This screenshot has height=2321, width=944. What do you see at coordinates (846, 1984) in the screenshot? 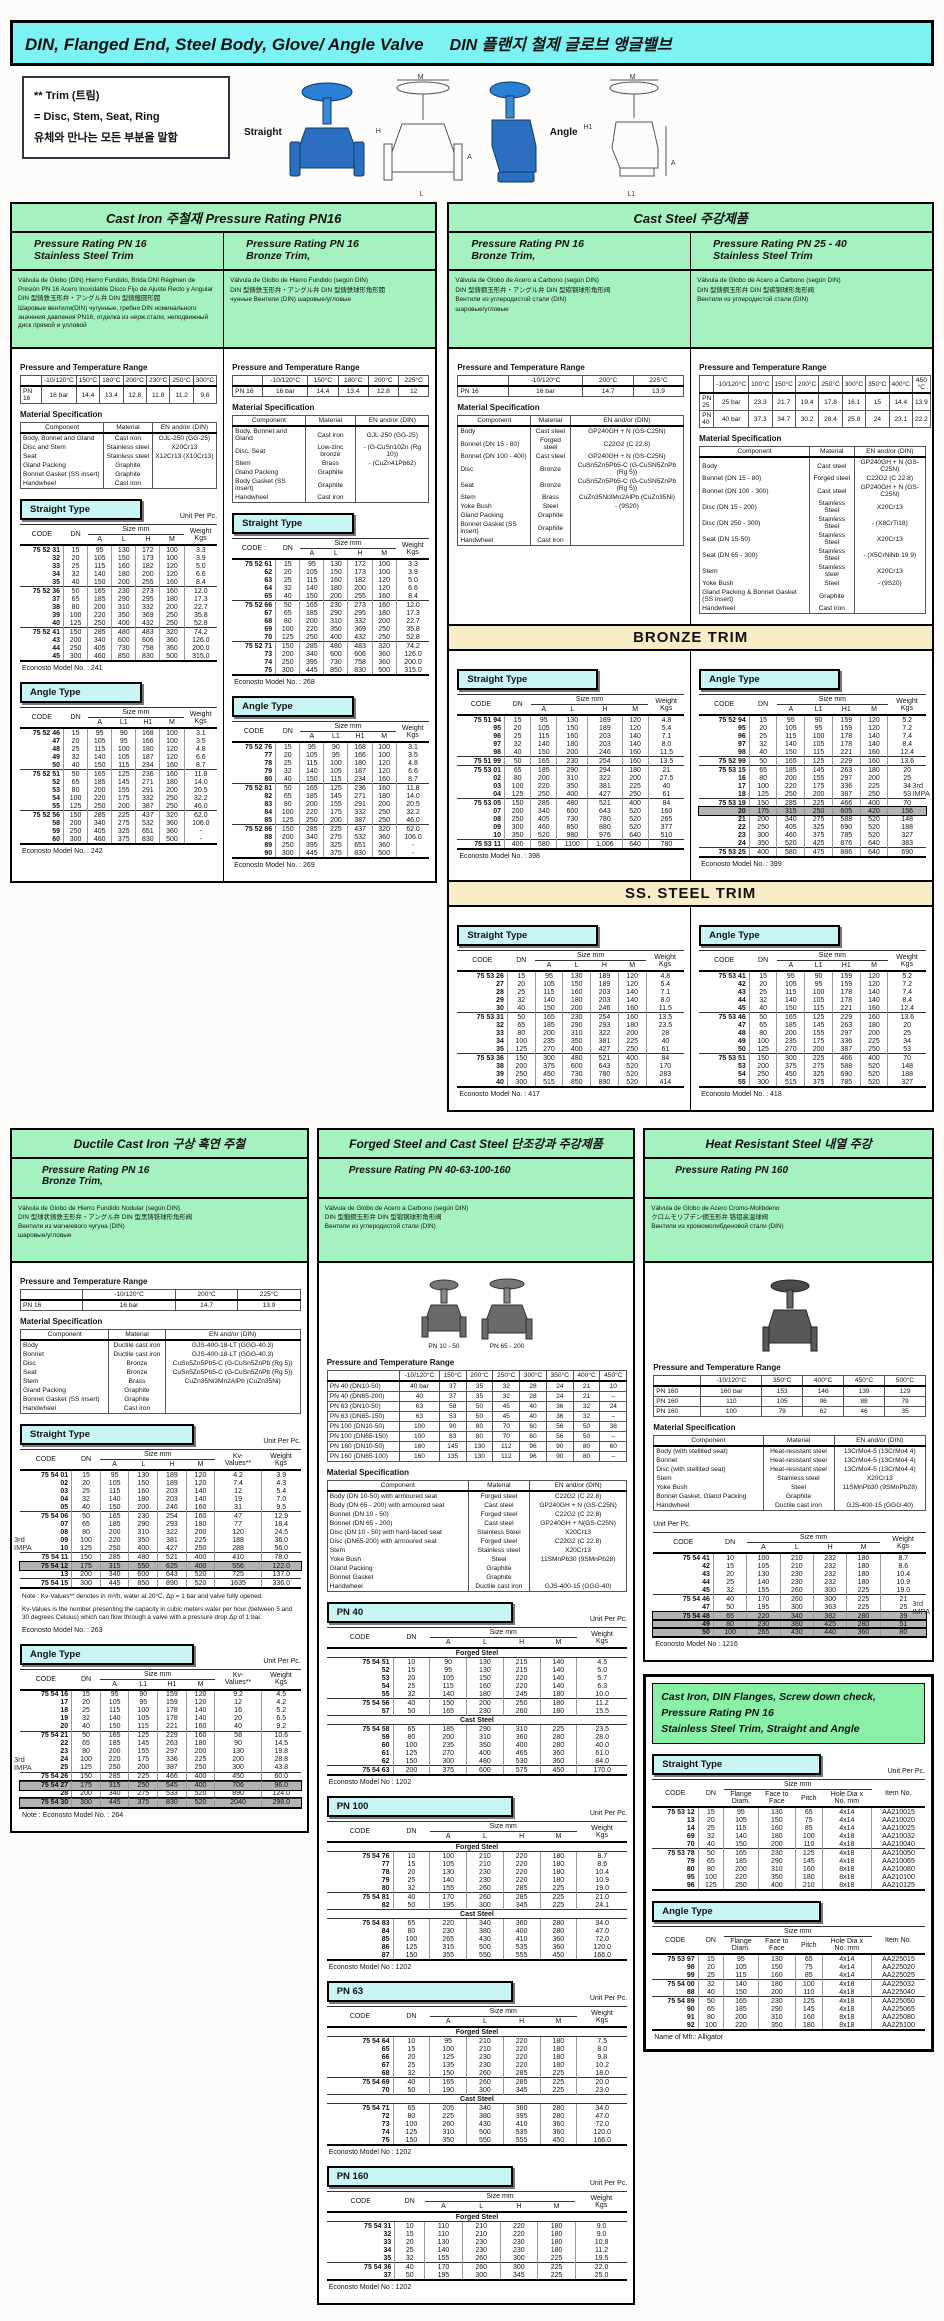
I see `table-cell: 4x18` at bounding box center [846, 1984].